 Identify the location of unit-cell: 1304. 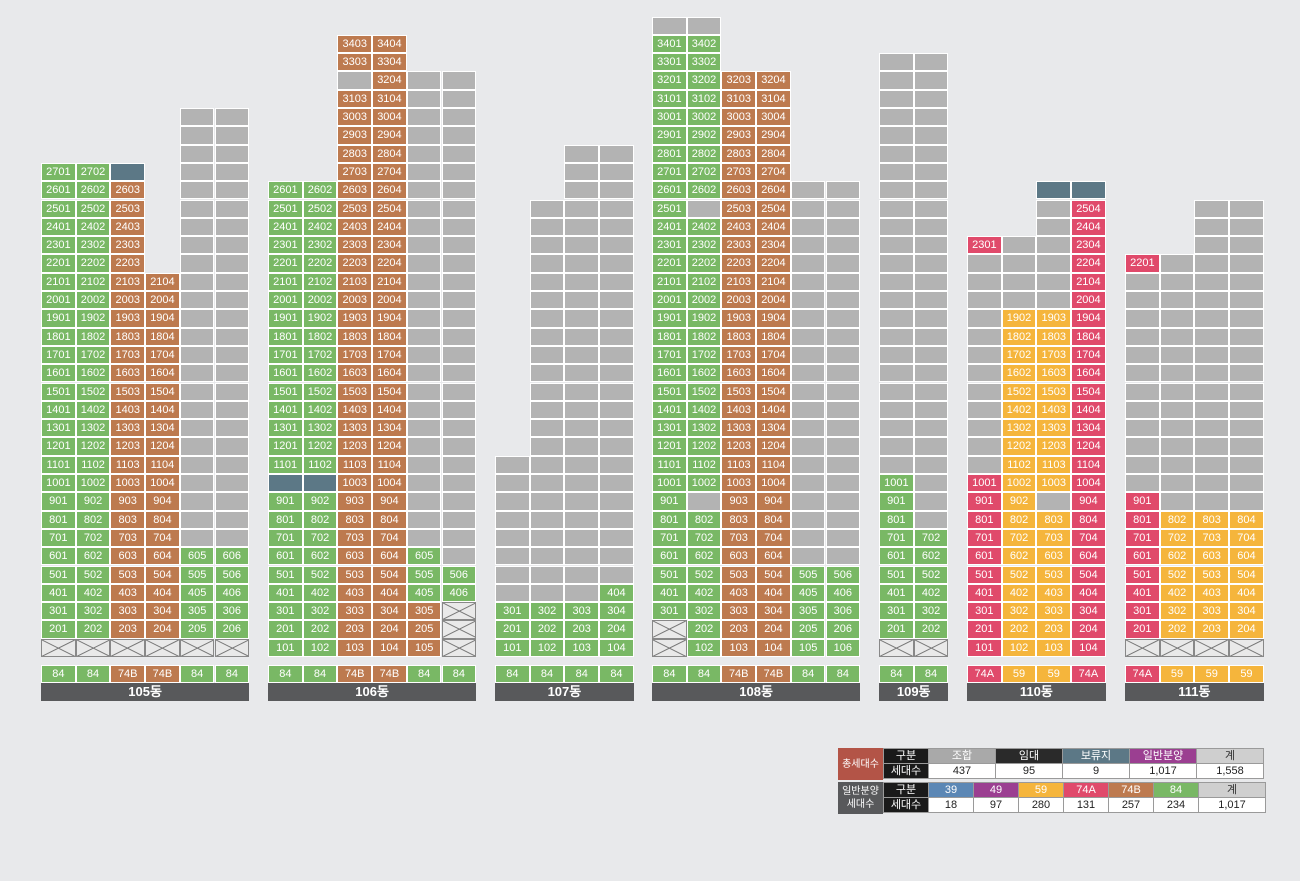
(1088, 428).